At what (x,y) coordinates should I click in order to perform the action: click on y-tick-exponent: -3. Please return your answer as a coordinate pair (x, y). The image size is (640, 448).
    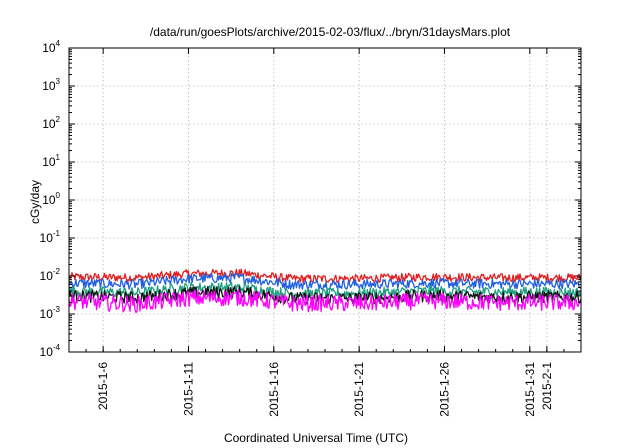
    Looking at the image, I should click on (57, 309).